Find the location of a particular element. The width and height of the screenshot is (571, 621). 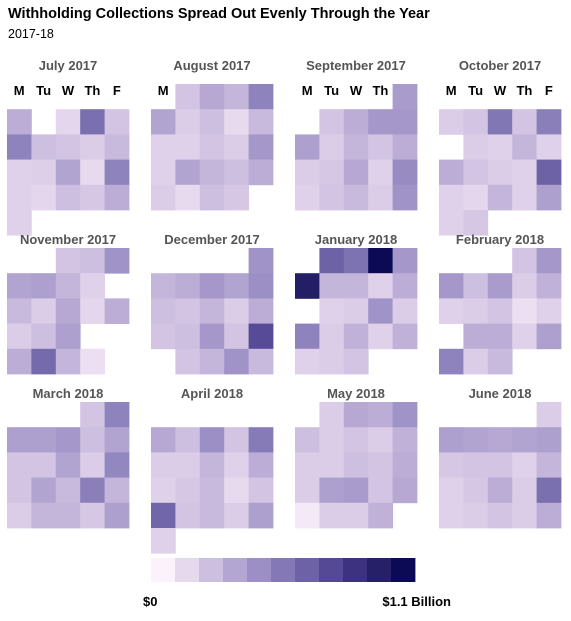

month-panel: July 2017 M Tu W Th F is located at coordinates (68, 147).